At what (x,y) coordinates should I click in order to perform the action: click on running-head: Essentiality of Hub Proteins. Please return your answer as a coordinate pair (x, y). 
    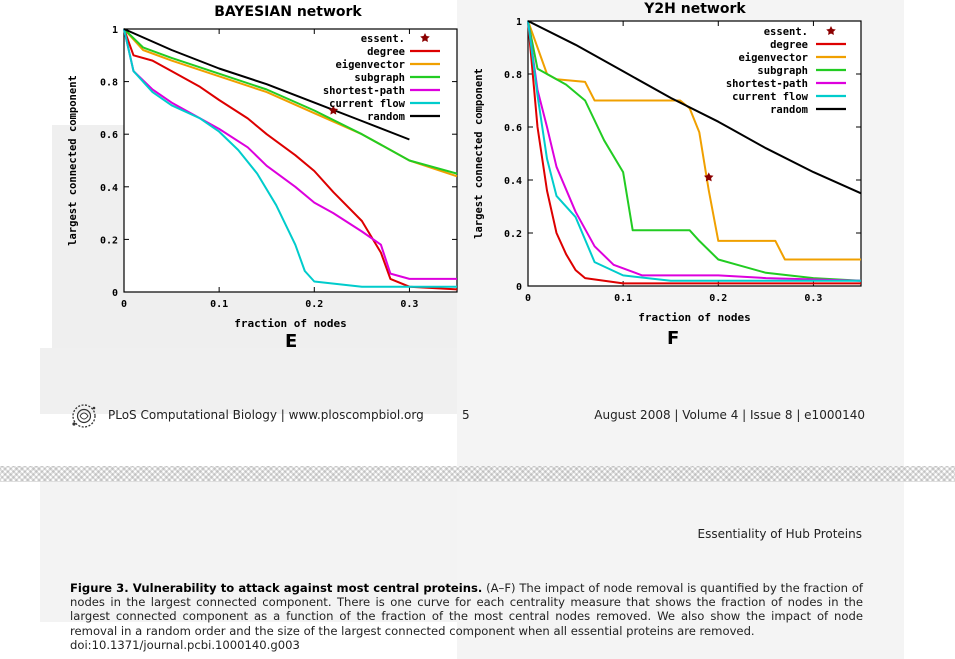
    Looking at the image, I should click on (779, 534).